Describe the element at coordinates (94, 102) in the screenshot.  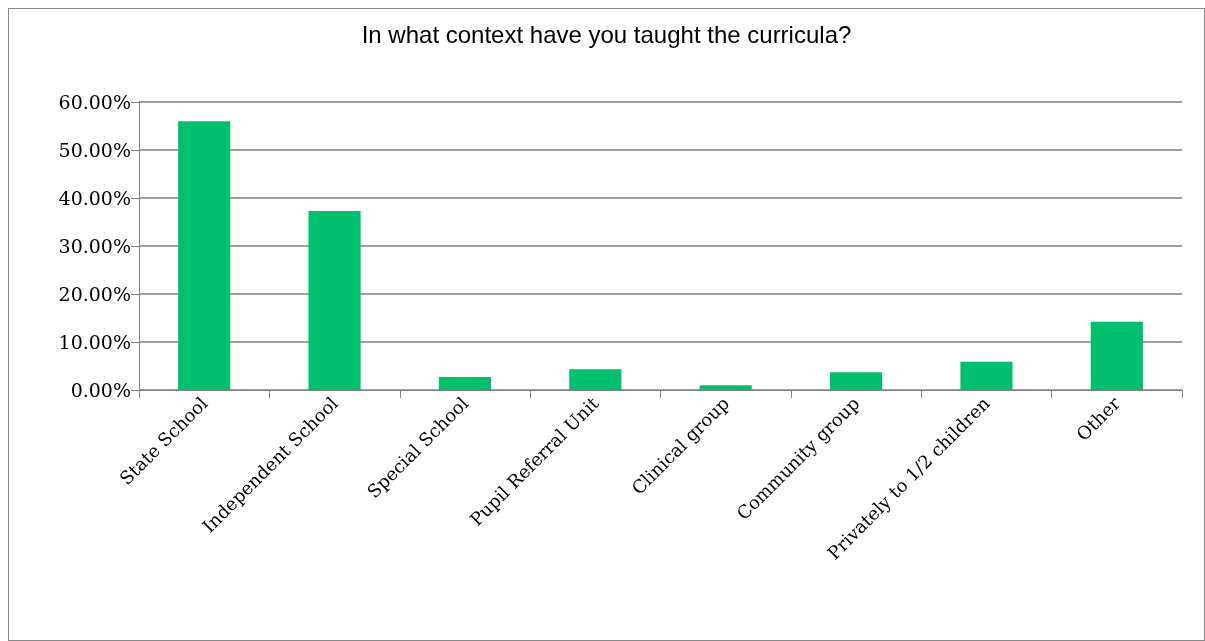
I see `y-tick-label: 60.00%` at that location.